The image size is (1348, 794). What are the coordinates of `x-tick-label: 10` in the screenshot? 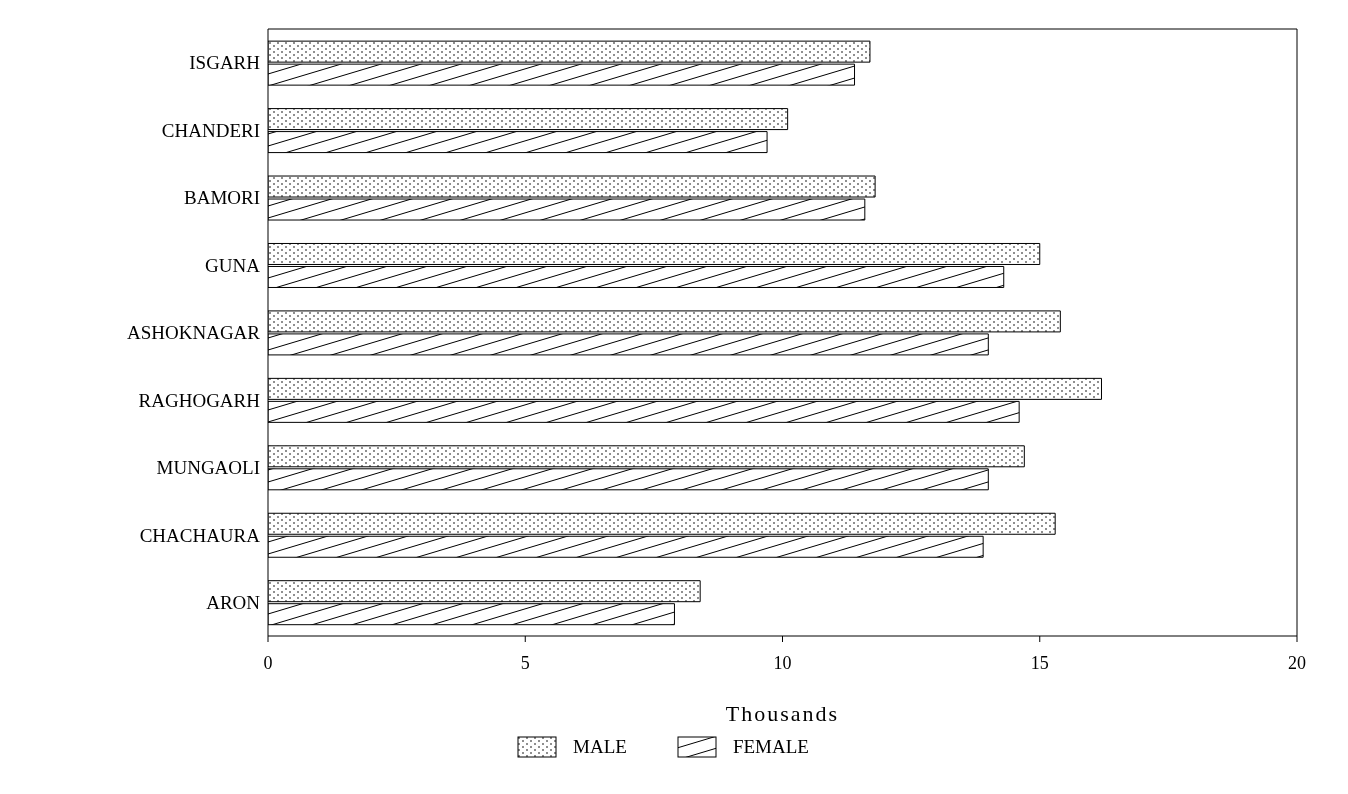 It's located at (782, 662).